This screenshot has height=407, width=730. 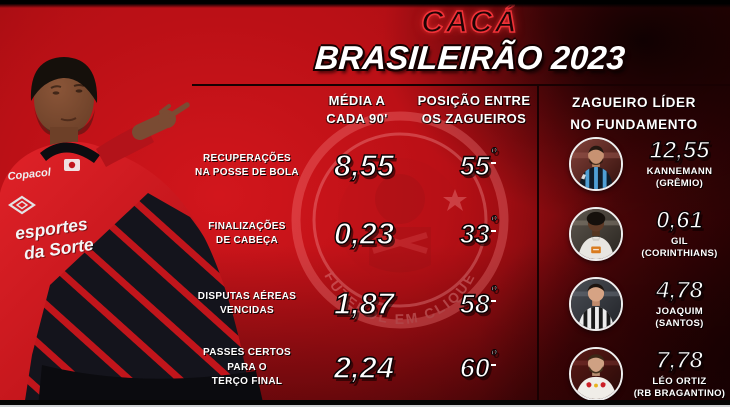 What do you see at coordinates (364, 233) in the screenshot?
I see `stat-media-value: 0,23` at bounding box center [364, 233].